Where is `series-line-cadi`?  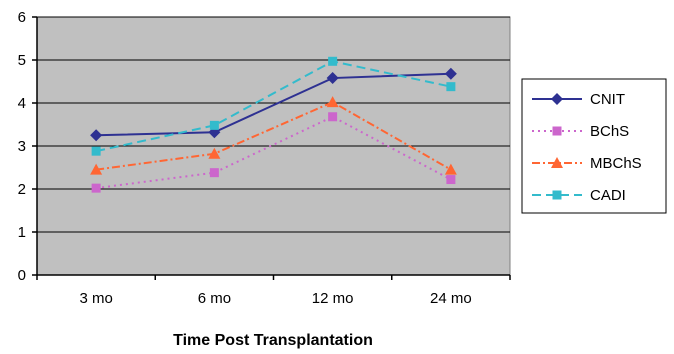
series-line-cadi is located at coordinates (273, 106).